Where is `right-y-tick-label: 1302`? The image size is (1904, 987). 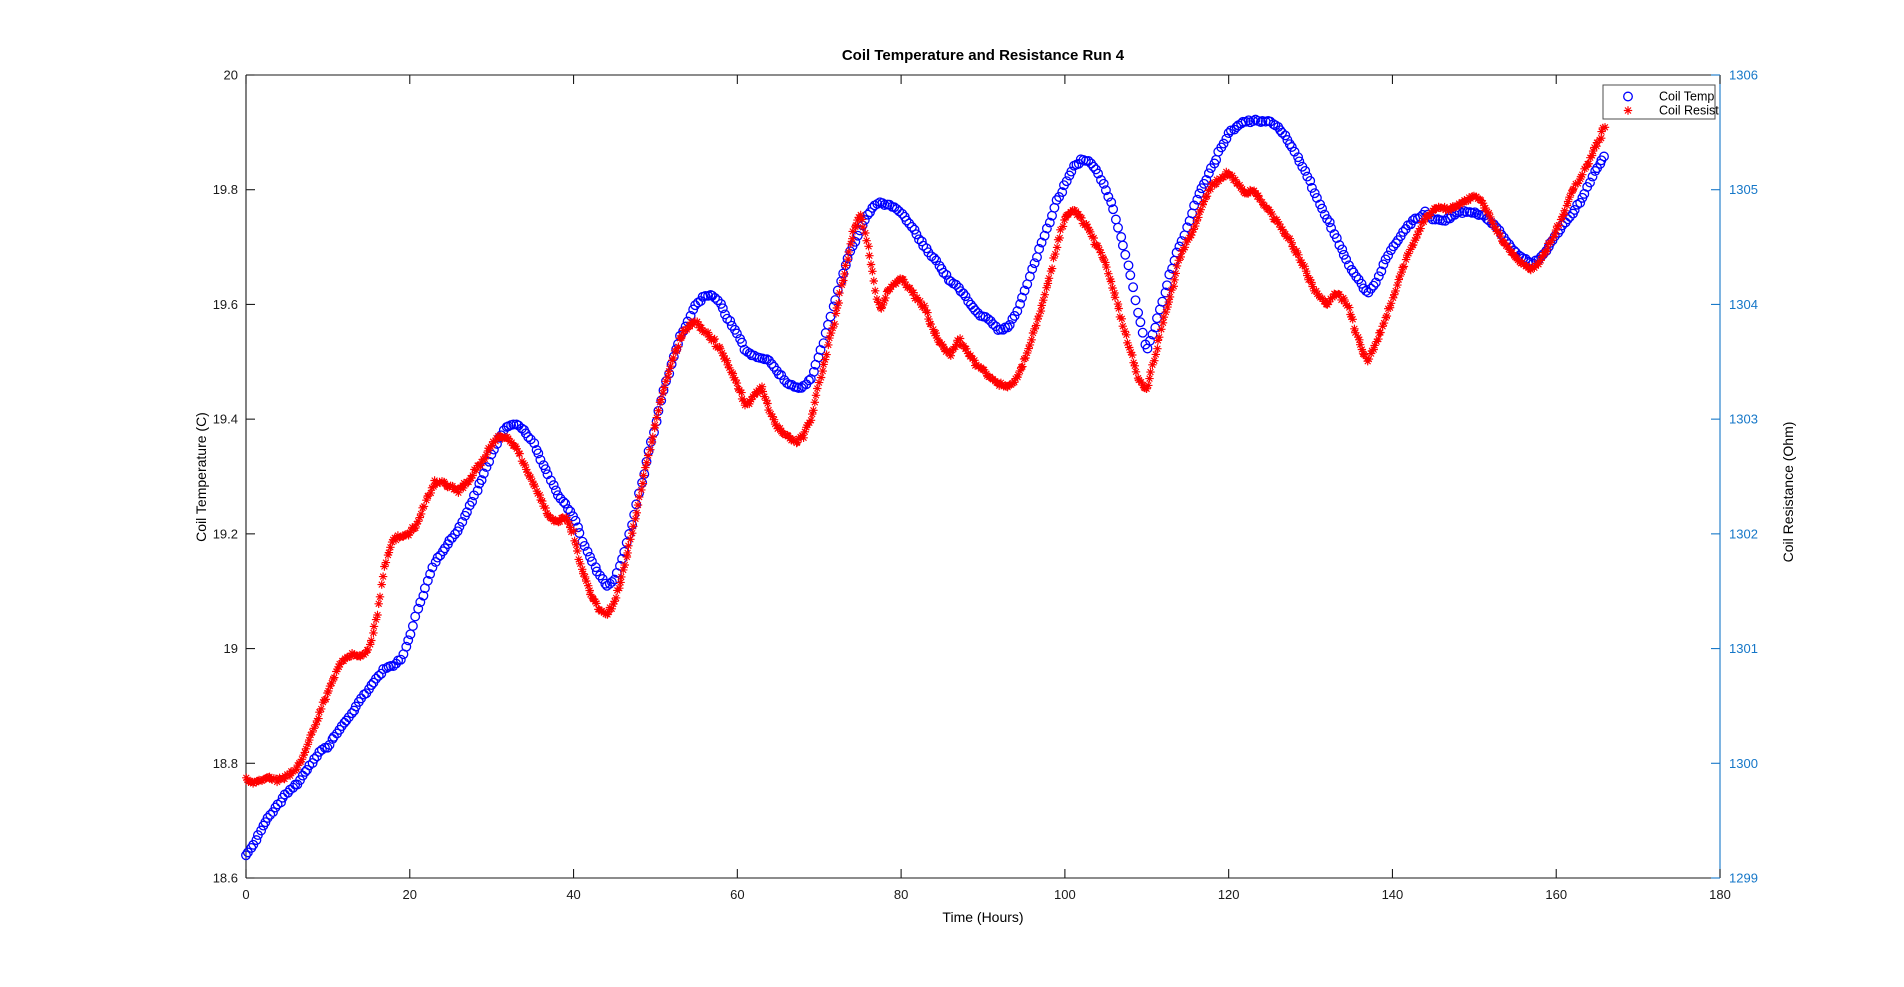 right-y-tick-label: 1302 is located at coordinates (1743, 533).